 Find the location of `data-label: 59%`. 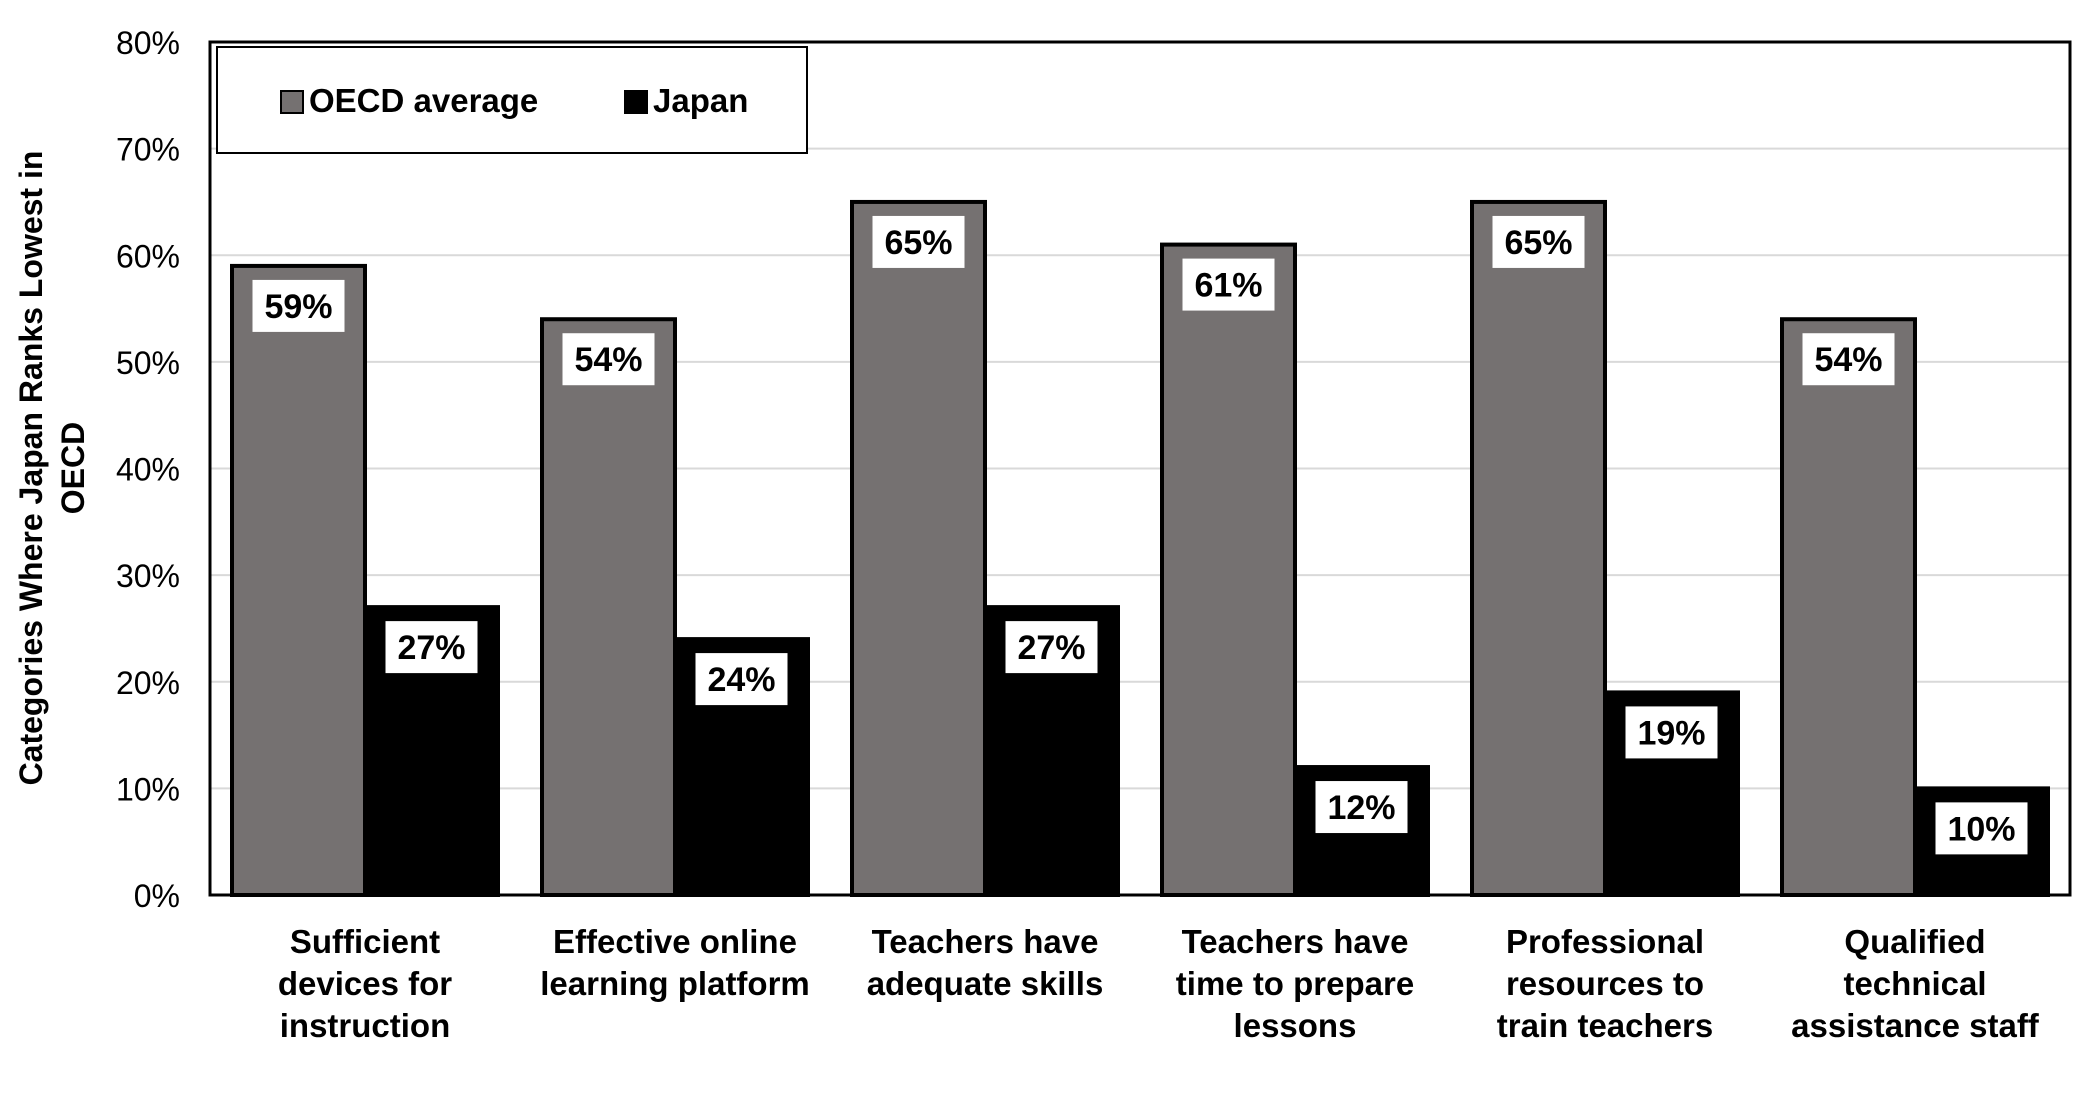

data-label: 59% is located at coordinates (298, 307).